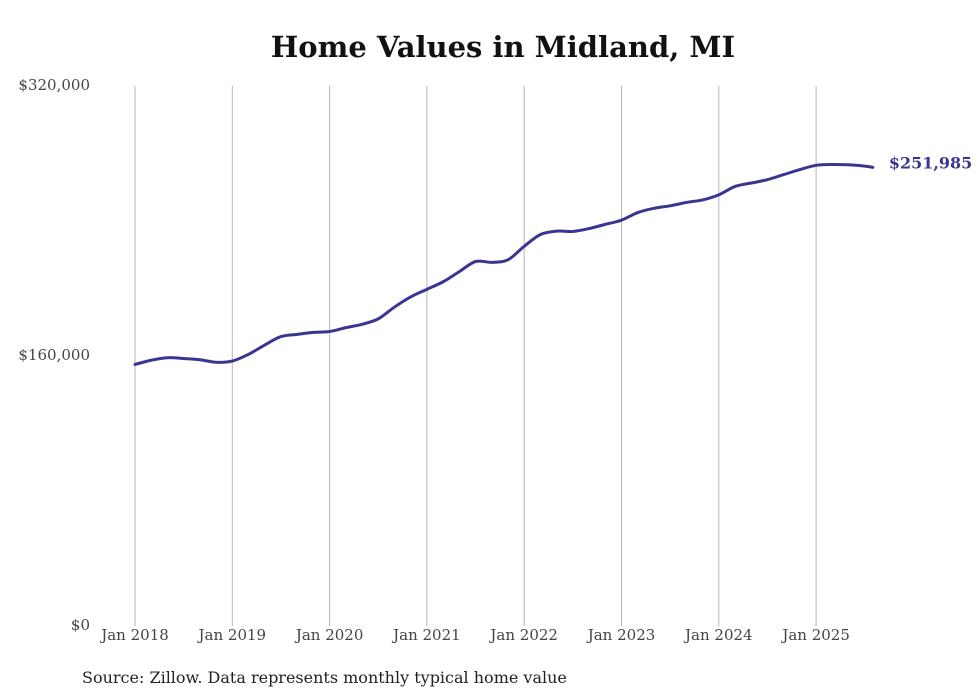 This screenshot has height=699, width=980. I want to click on x-tick-label: Jan 2023, so click(621, 635).